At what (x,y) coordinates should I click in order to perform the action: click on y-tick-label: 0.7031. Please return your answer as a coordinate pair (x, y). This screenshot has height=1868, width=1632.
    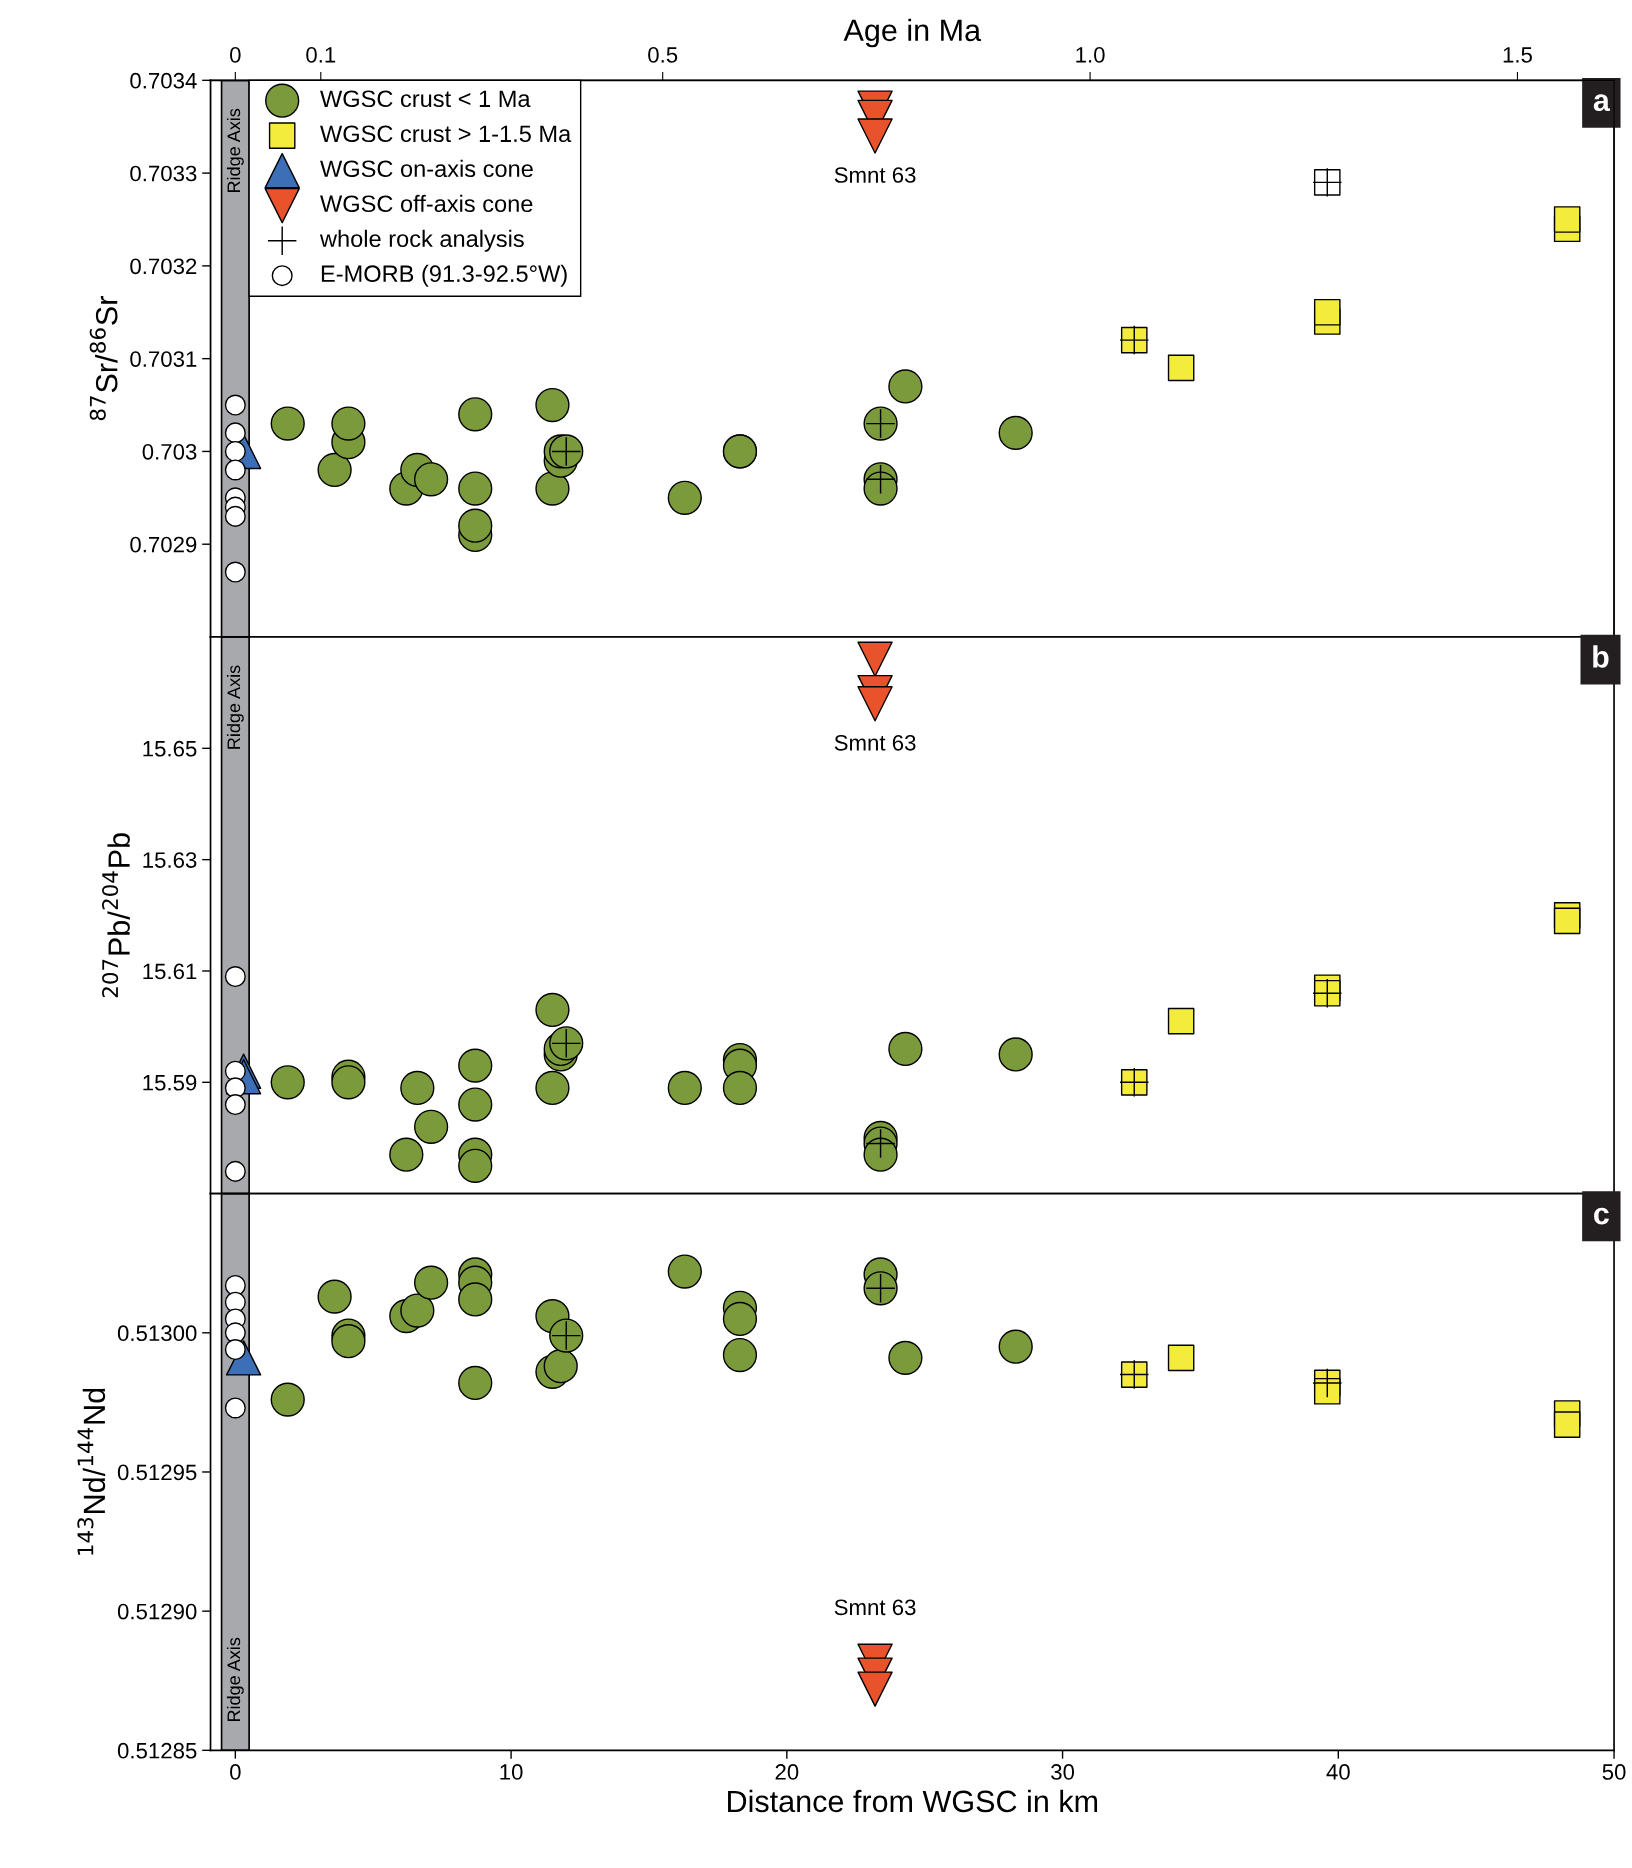
    Looking at the image, I should click on (163, 359).